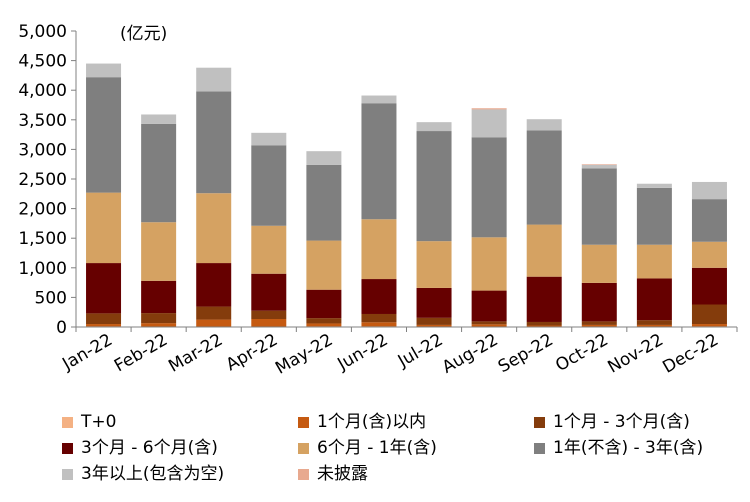  Describe the element at coordinates (416, 474) in the screenshot. I see `legend-item-8: 未披露` at that location.